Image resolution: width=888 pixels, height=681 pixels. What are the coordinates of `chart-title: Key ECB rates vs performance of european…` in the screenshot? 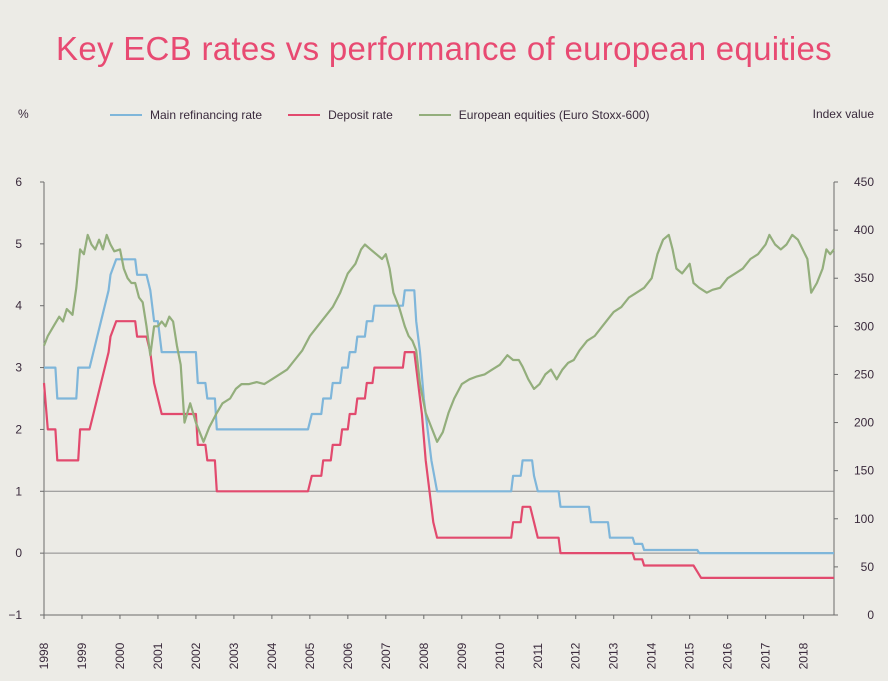 It's located at (444, 48).